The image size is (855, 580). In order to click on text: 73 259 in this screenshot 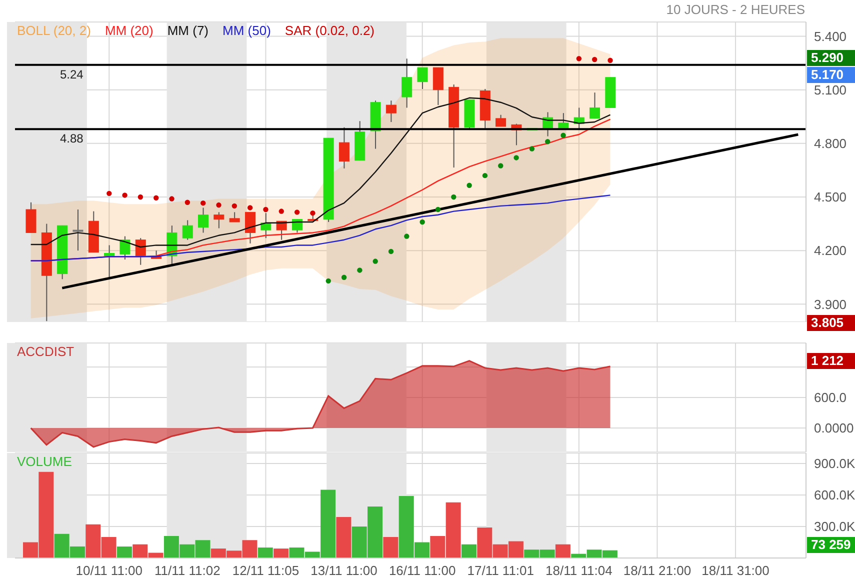, I will do `click(831, 545)`.